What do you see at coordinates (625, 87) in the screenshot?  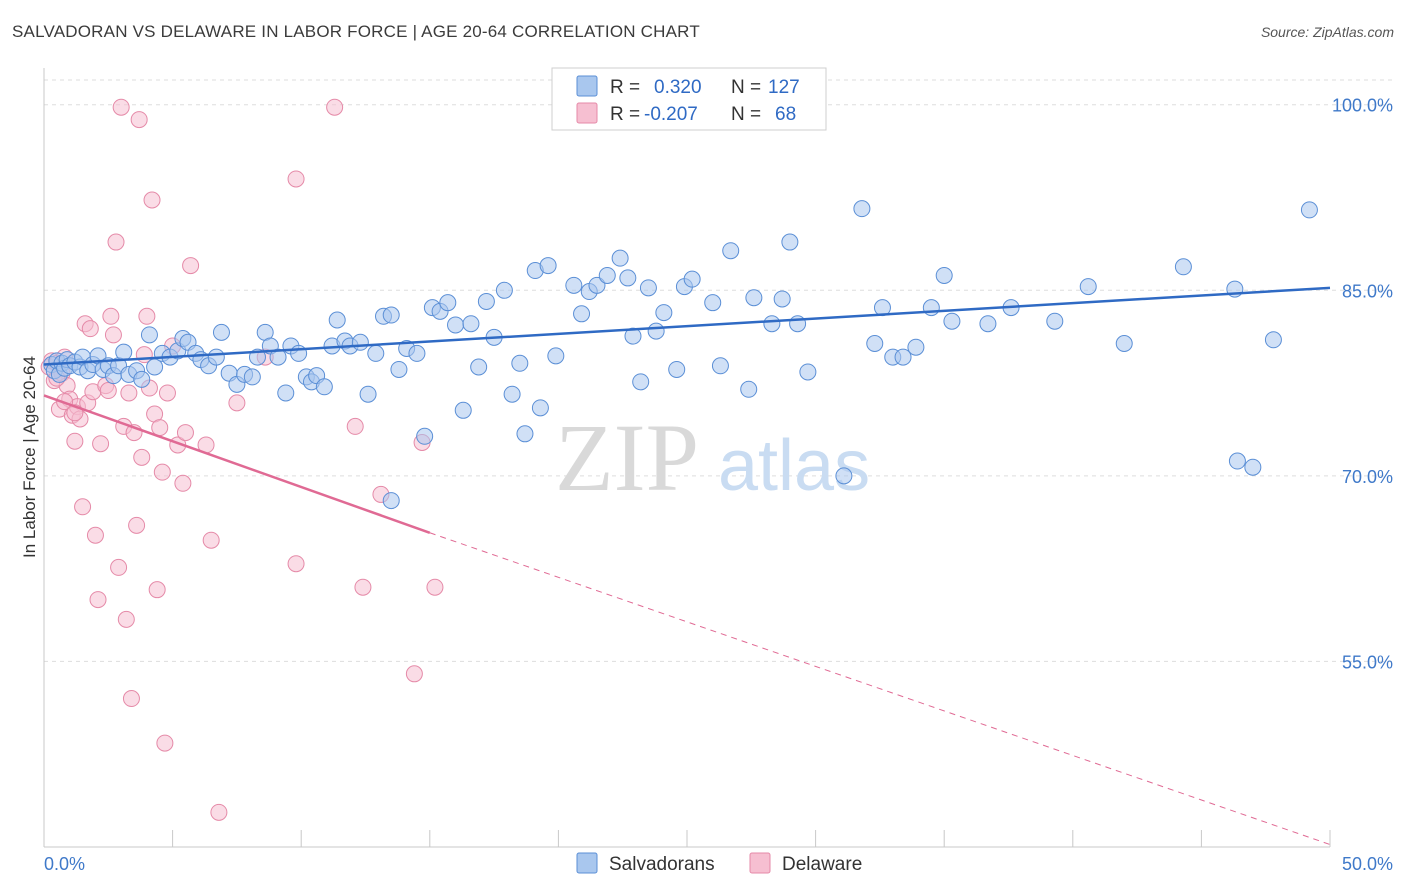 I see `legend-r-label-1: R =` at bounding box center [625, 87].